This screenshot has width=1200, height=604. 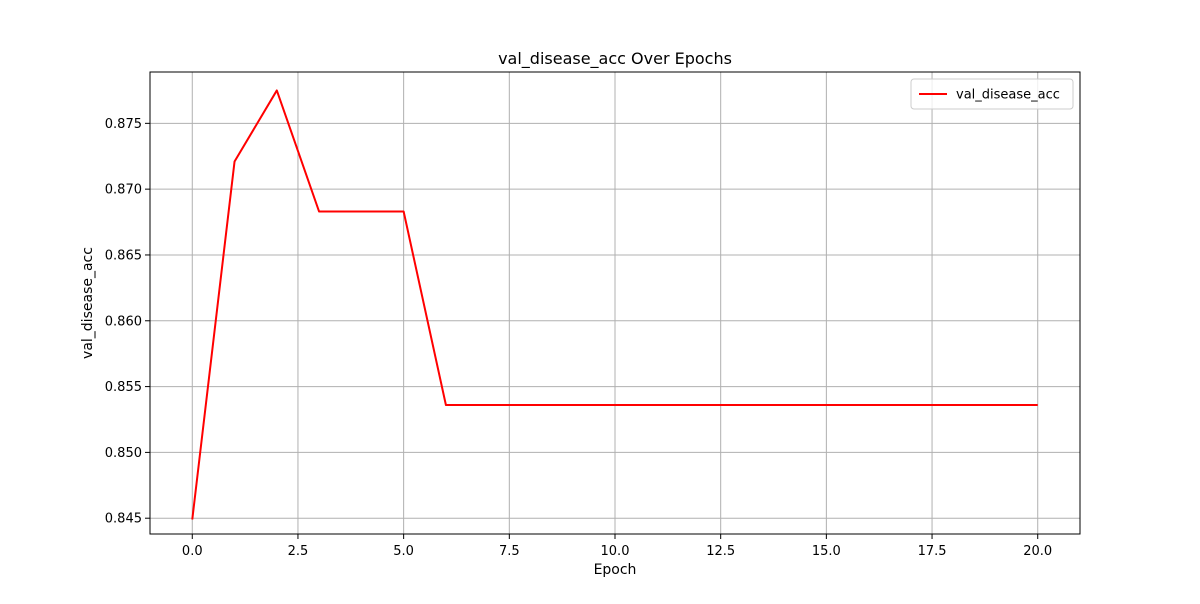 What do you see at coordinates (615, 59) in the screenshot?
I see `chart-title: val_disease_acc Over Epochs` at bounding box center [615, 59].